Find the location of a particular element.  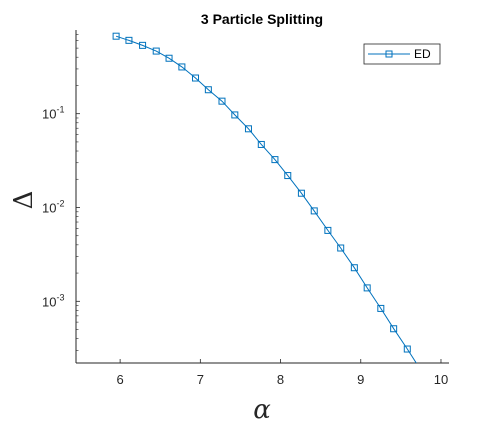

chart-title: 3 Particle Splitting is located at coordinates (262, 19).